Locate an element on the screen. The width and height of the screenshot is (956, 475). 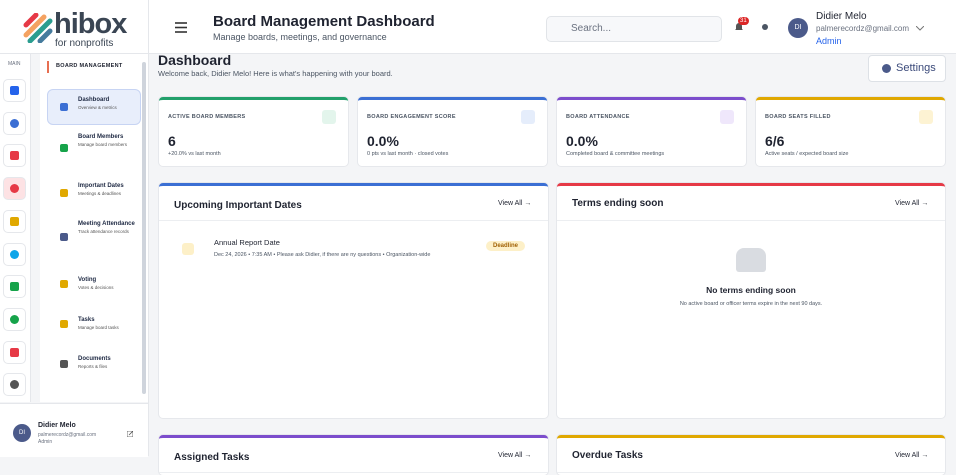
stat-label: BOARD SEATS FILLED is located at coordinates (798, 117).